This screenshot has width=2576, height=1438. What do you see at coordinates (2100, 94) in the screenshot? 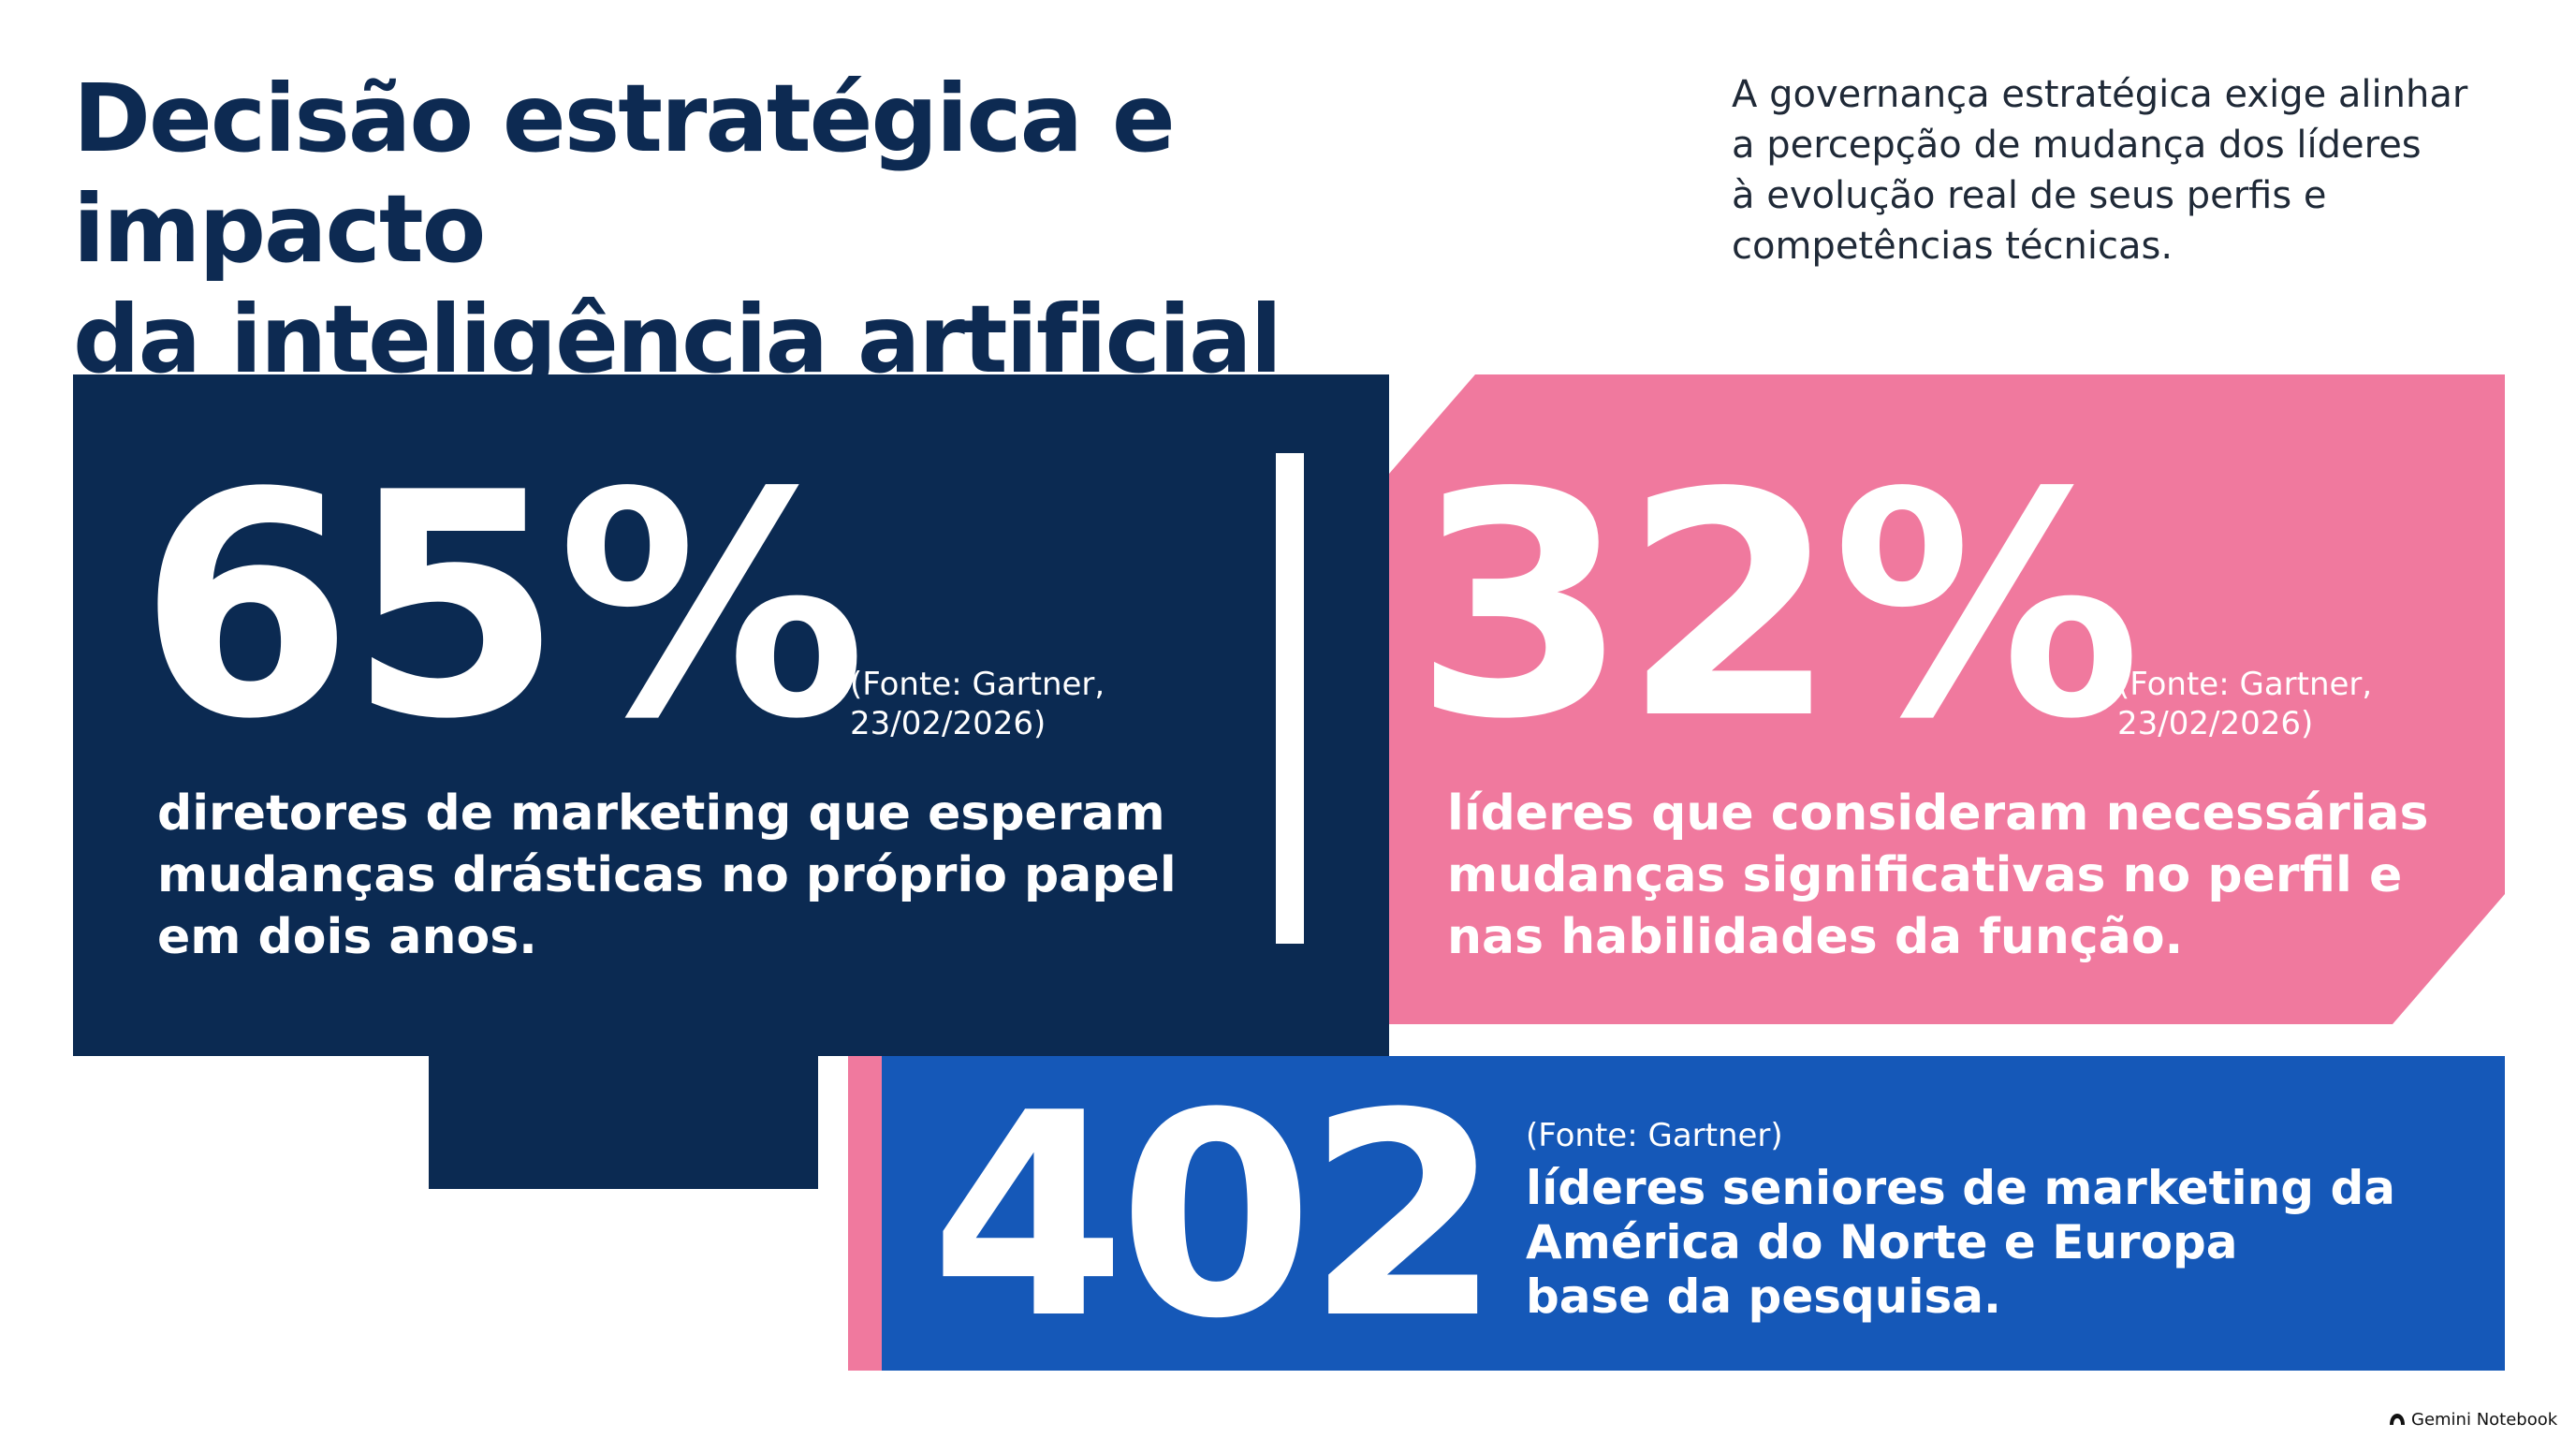
I see `intro-line-1: A governança estratégica exige alinhar` at bounding box center [2100, 94].